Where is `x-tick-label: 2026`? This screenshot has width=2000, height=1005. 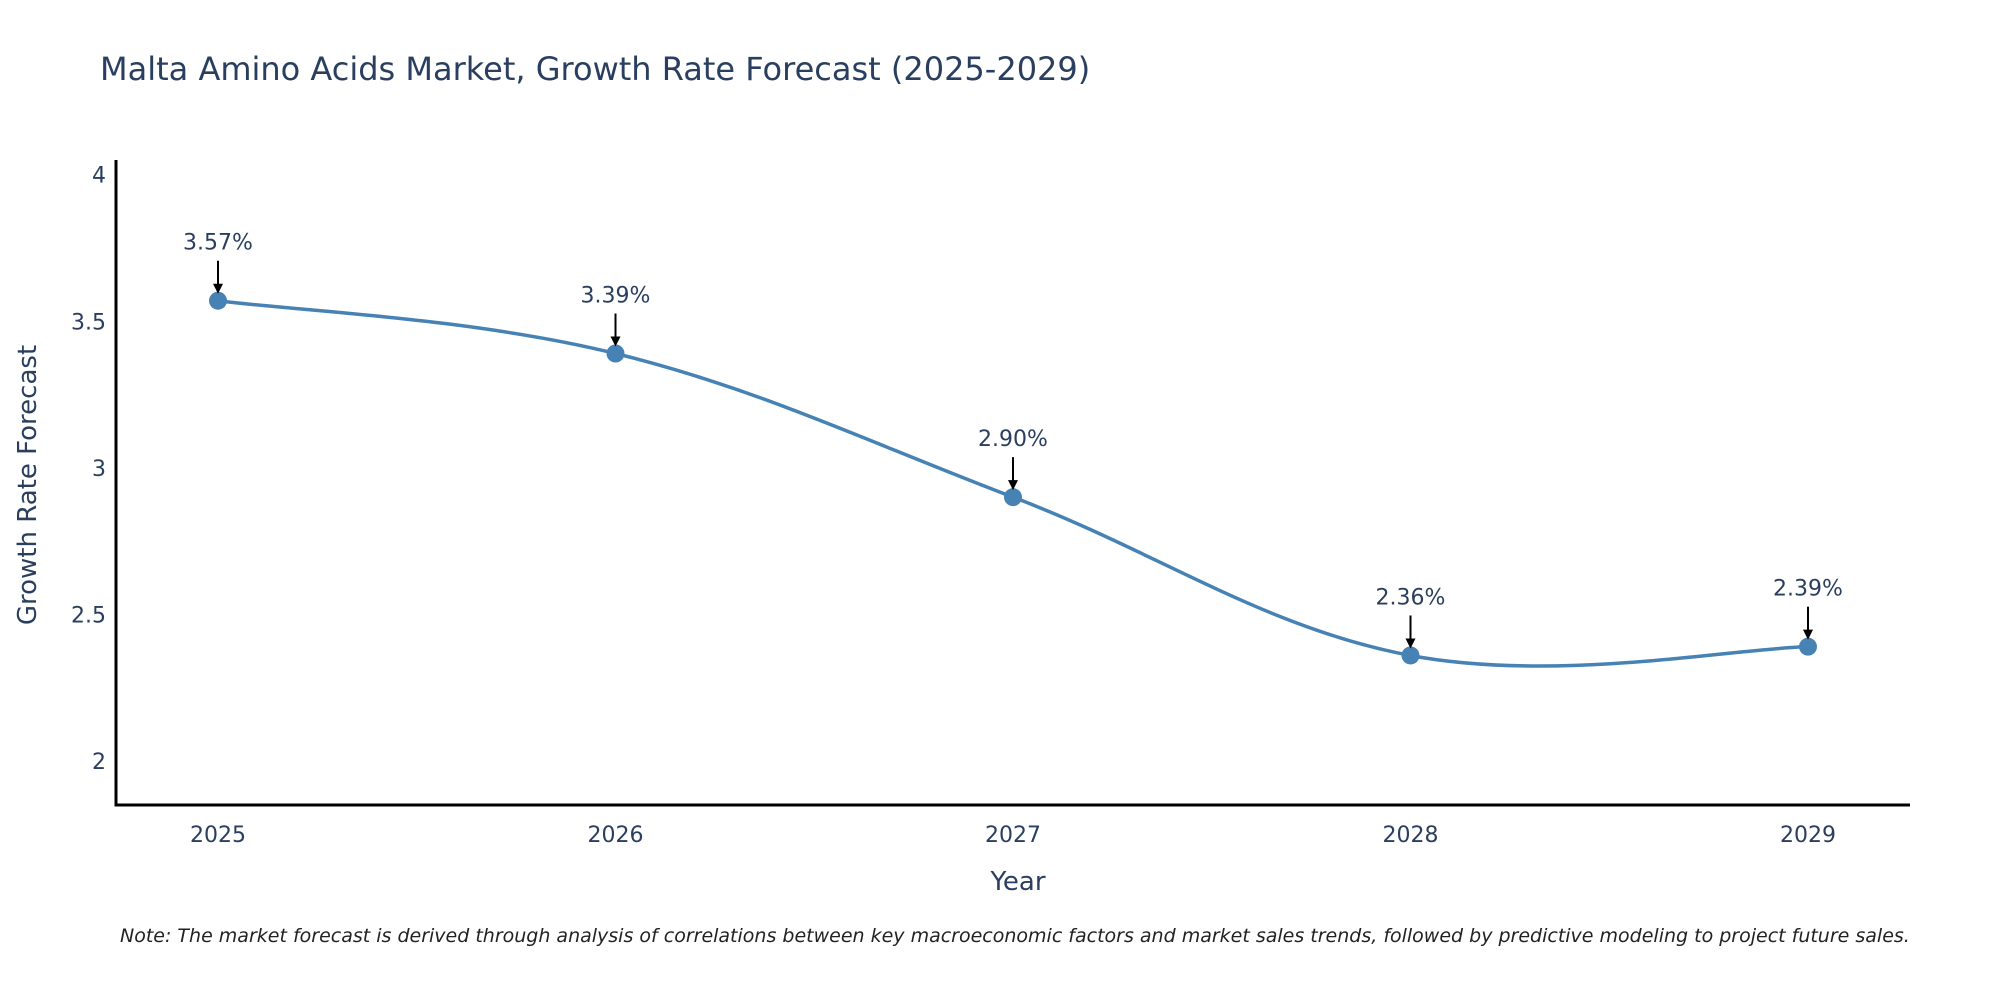
x-tick-label: 2026 is located at coordinates (616, 835).